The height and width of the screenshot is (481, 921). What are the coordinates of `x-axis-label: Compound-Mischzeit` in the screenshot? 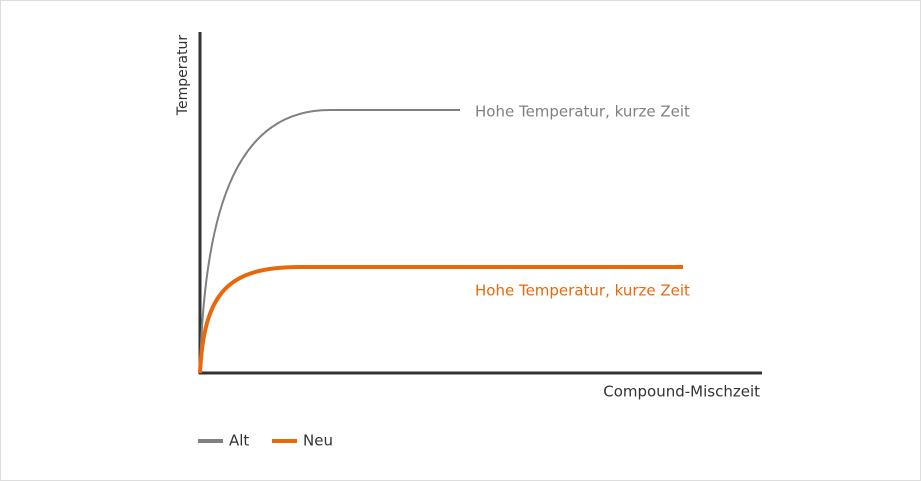 It's located at (681, 392).